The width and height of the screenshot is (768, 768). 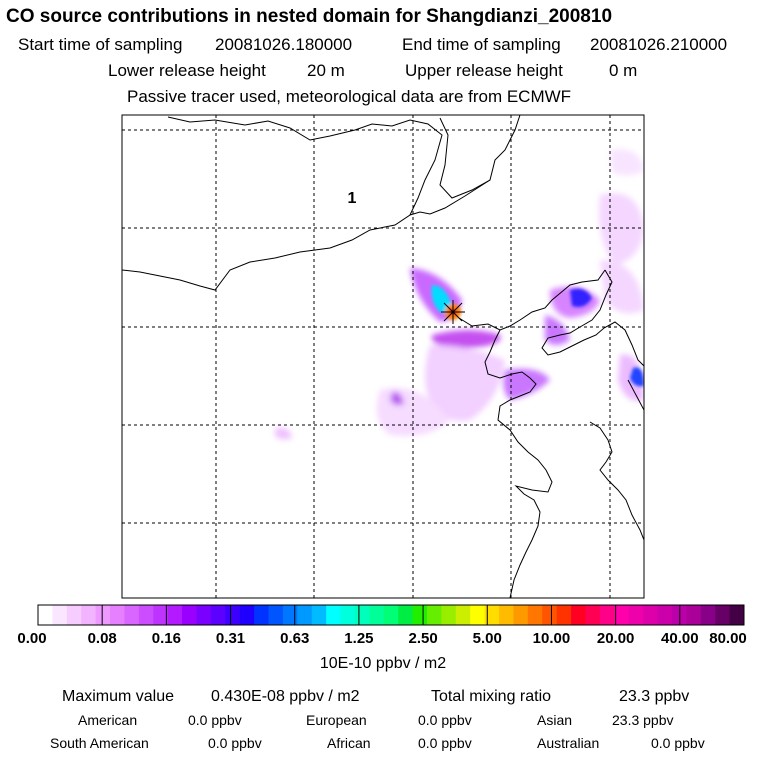 I want to click on colorbar-tick-label: 0.31, so click(x=230, y=638).